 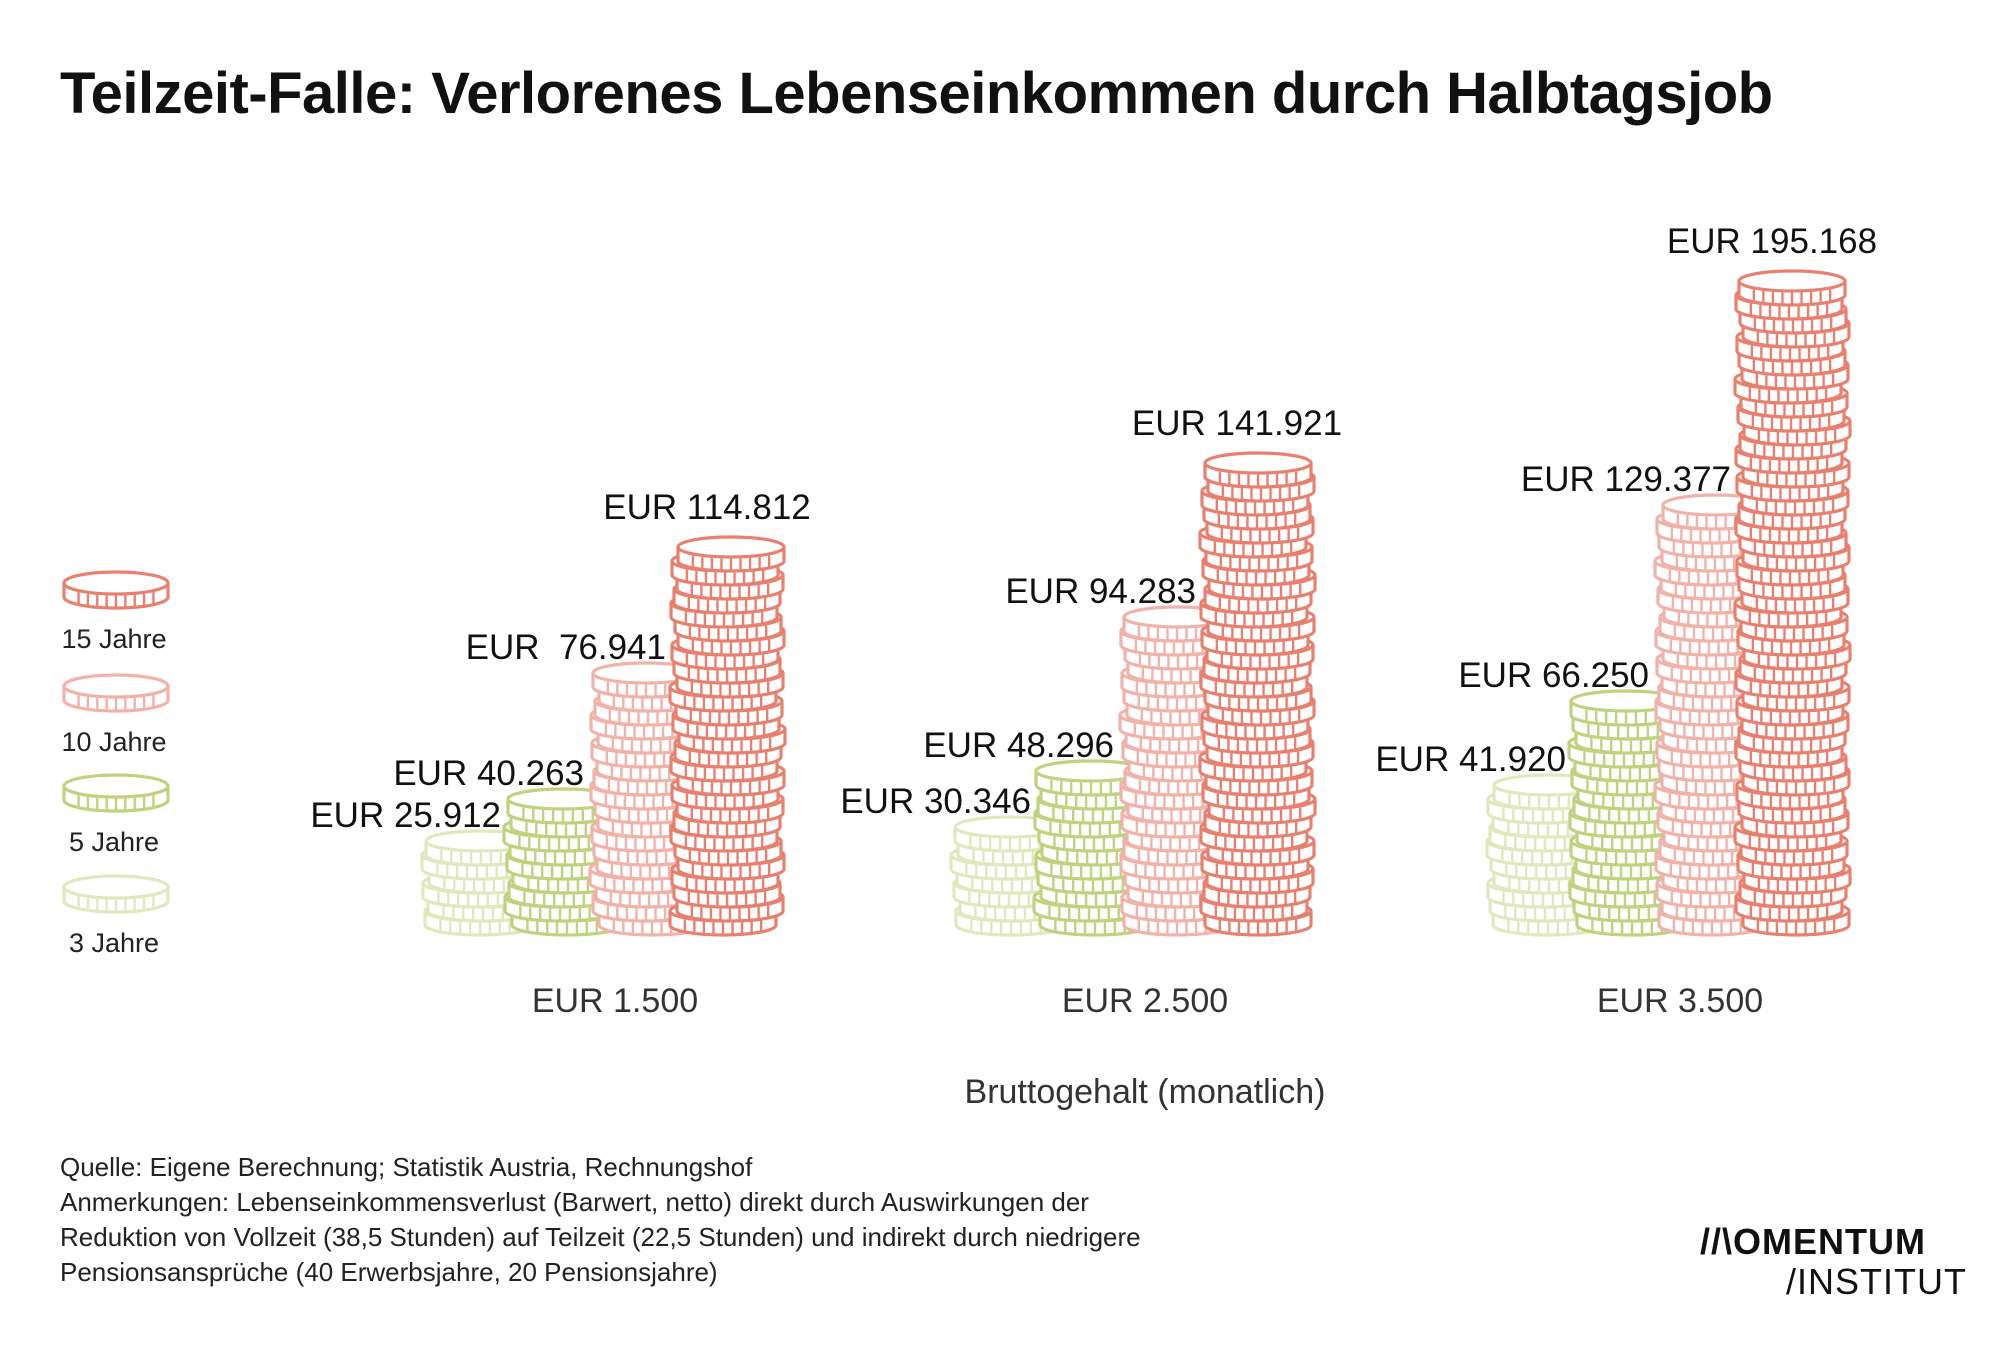 What do you see at coordinates (1813, 1241) in the screenshot?
I see `logo-line-1: //\OMENTUM` at bounding box center [1813, 1241].